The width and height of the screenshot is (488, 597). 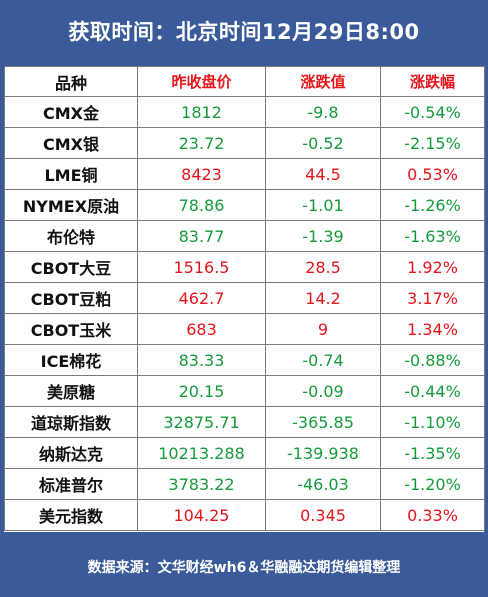 What do you see at coordinates (432, 174) in the screenshot?
I see `change-pct-cell: 0.53%` at bounding box center [432, 174].